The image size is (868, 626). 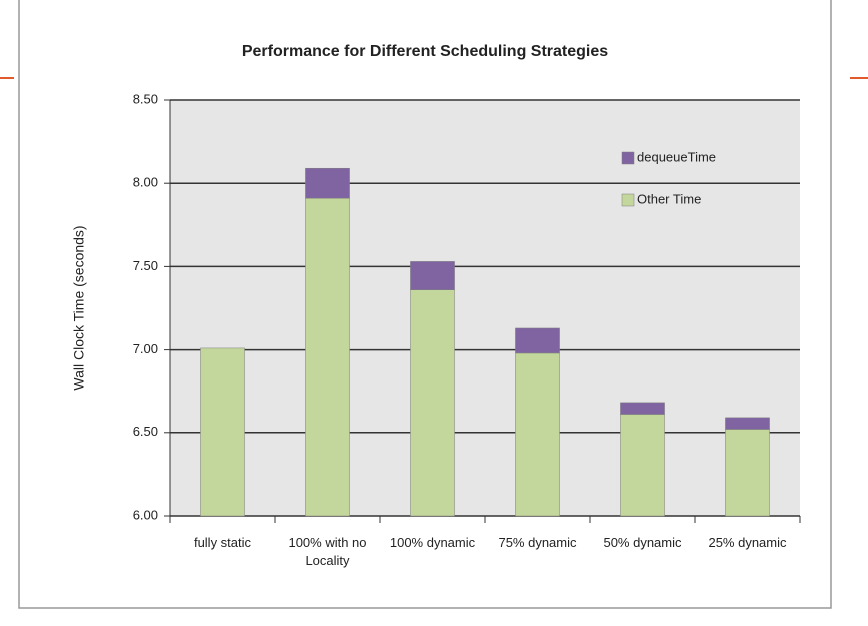 I want to click on y-tick-label: 7.00, so click(x=145, y=348).